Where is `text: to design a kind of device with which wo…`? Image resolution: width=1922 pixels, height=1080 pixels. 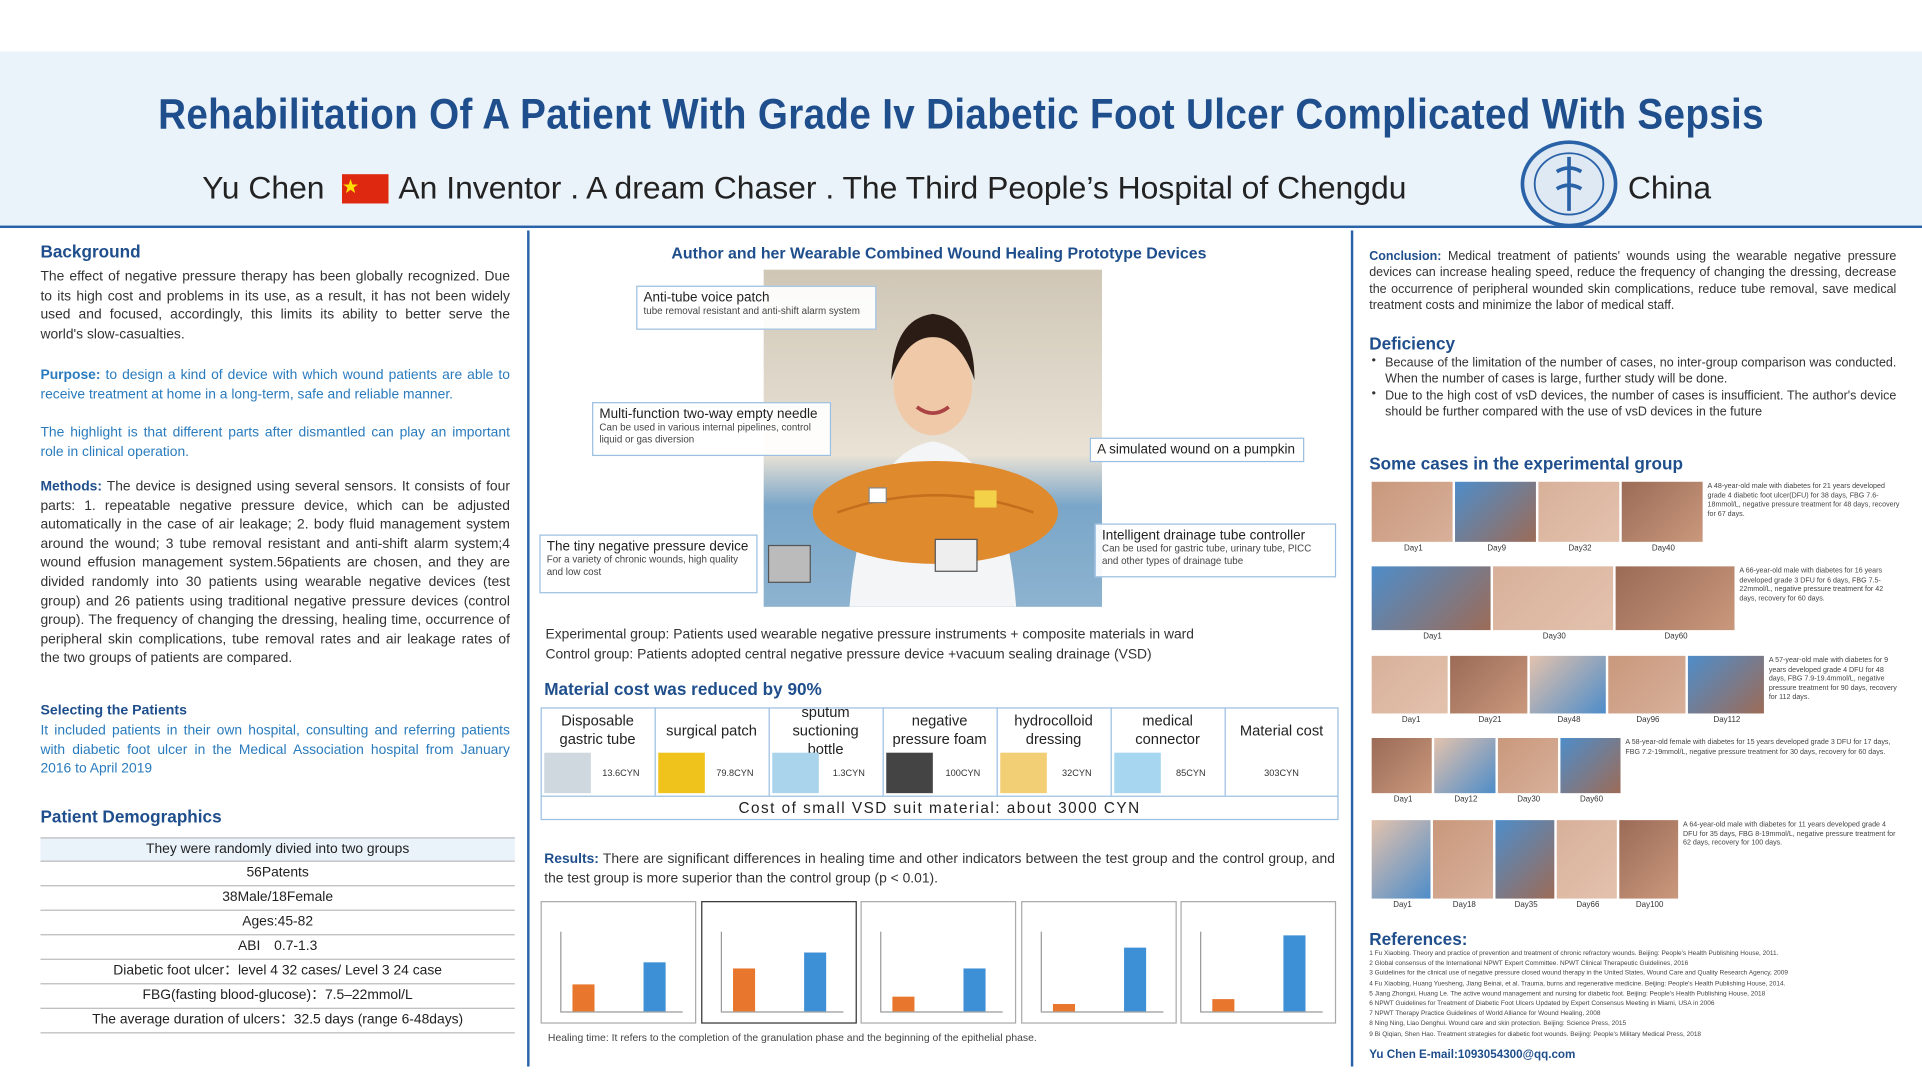 text: to design a kind of device with which wo… is located at coordinates (275, 384).